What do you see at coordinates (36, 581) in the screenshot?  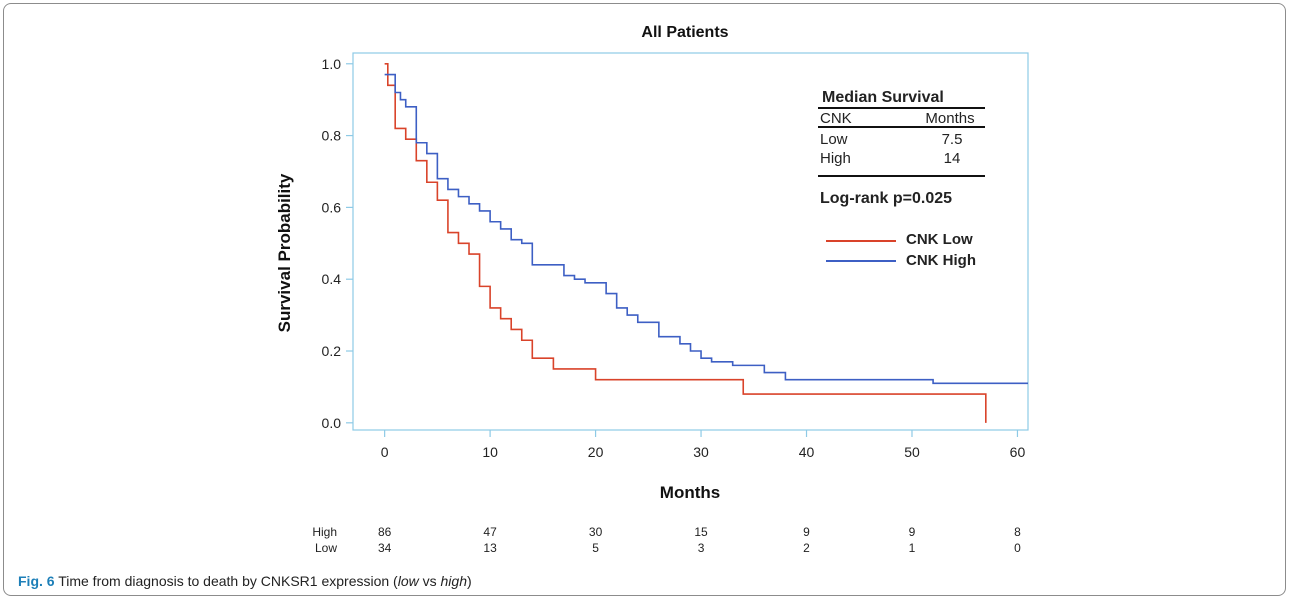 I see `caption-label: Fig. 6` at bounding box center [36, 581].